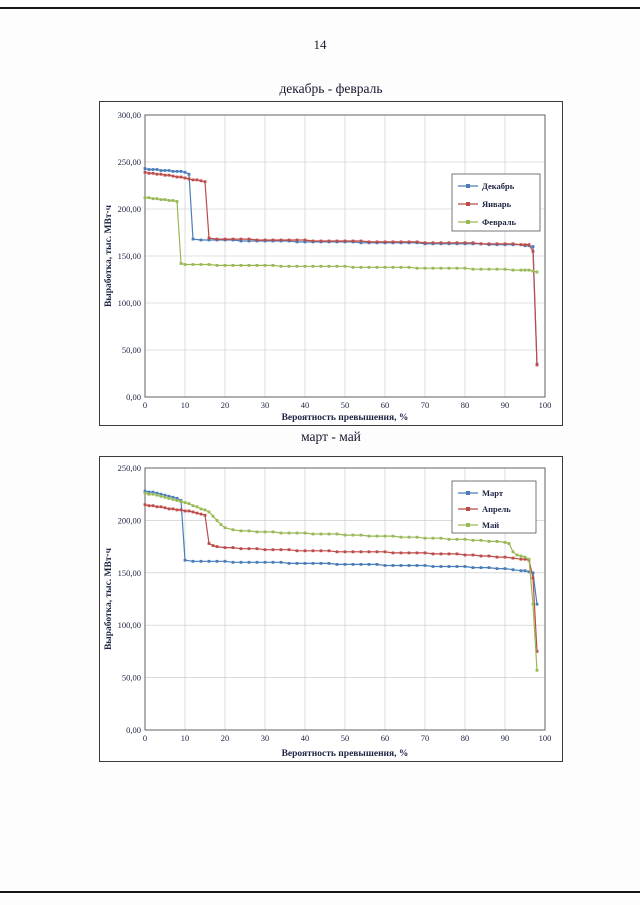  Describe the element at coordinates (490, 525) in the screenshot. I see `legend-label: Май` at that location.